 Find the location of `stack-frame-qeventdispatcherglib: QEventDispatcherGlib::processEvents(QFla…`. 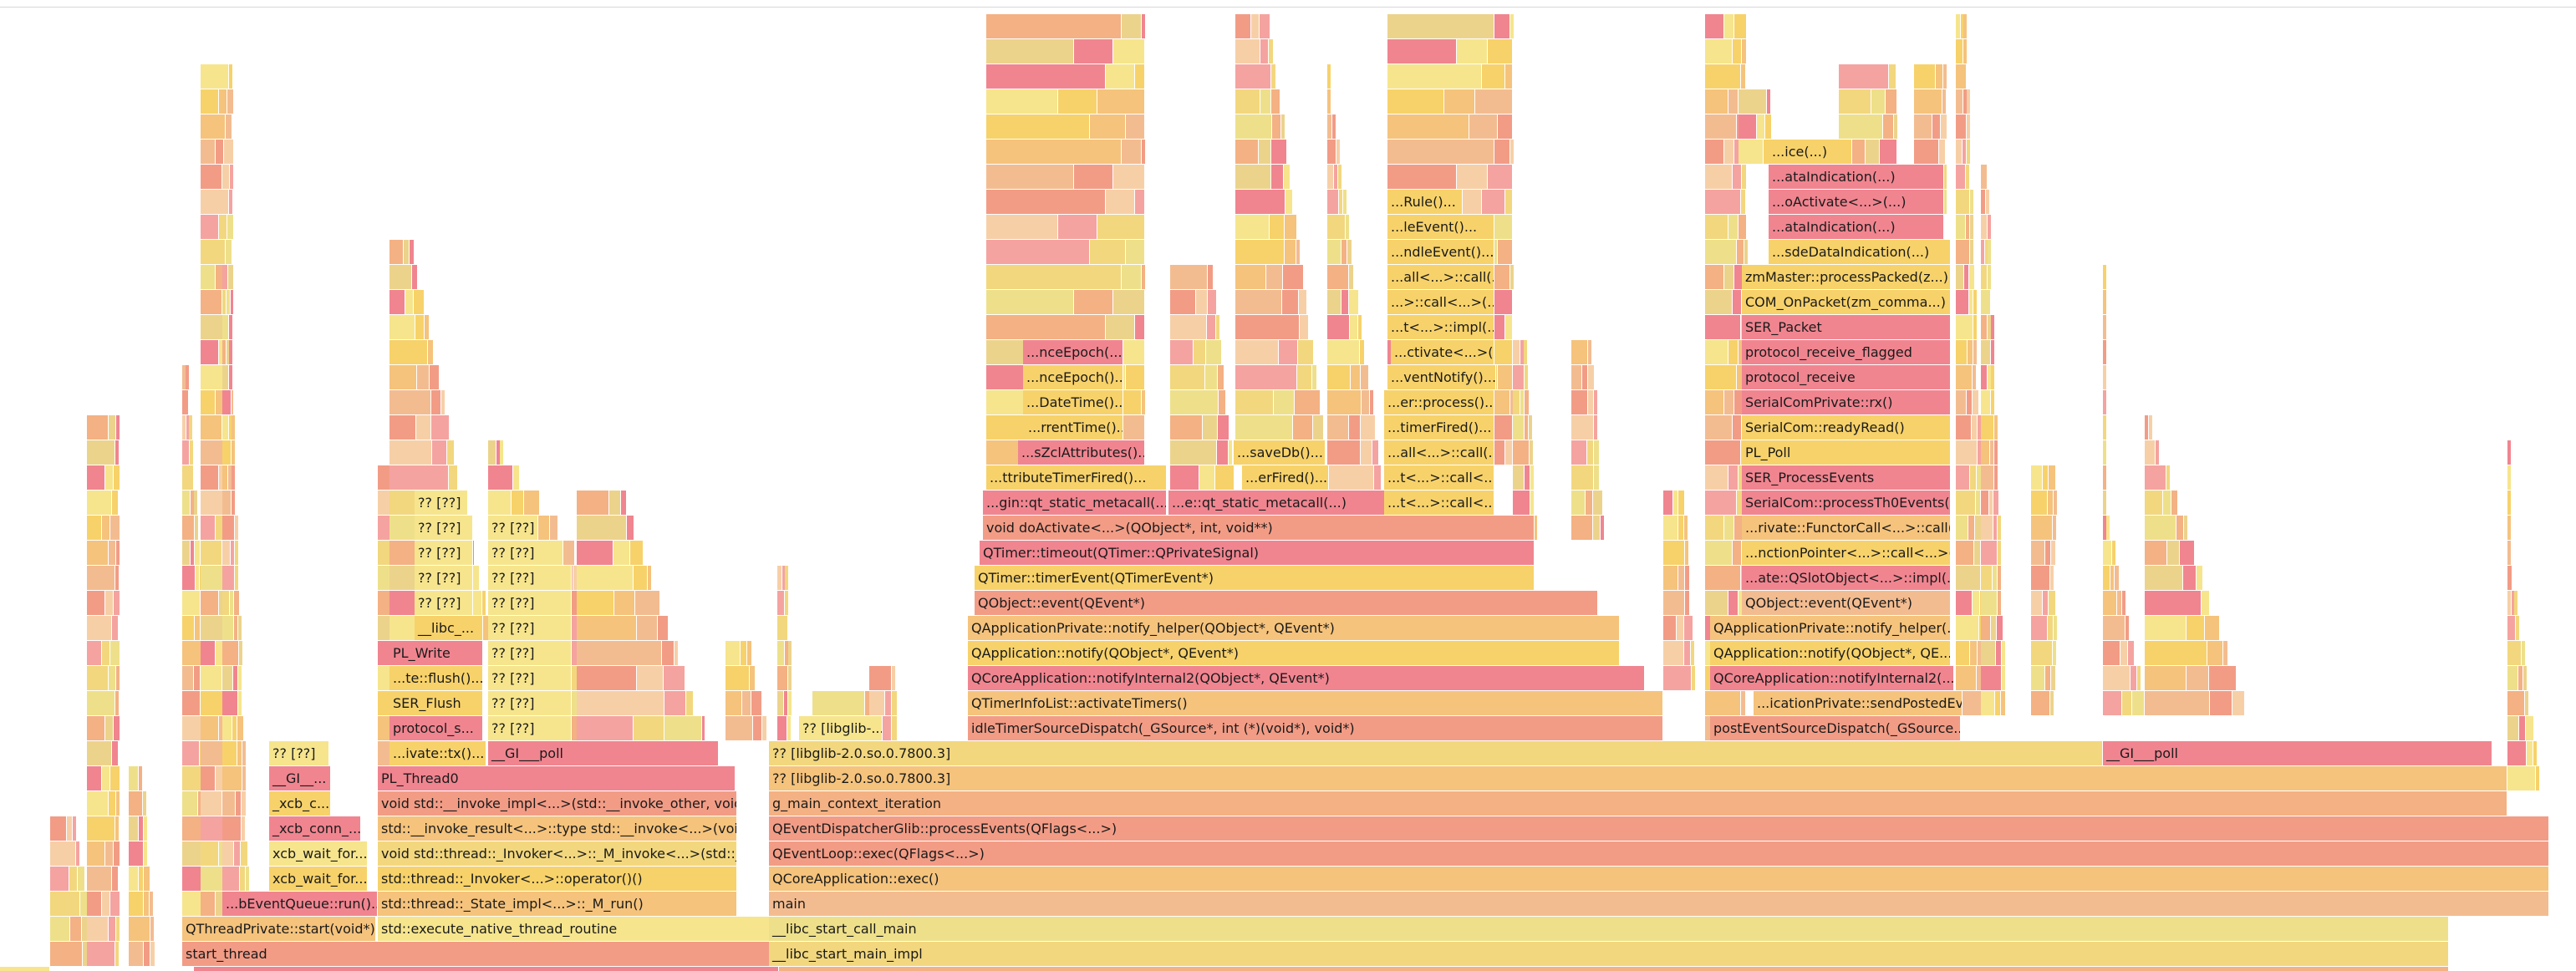

stack-frame-qeventdispatcherglib: QEventDispatcherGlib::processEvents(QFla… is located at coordinates (1659, 829).